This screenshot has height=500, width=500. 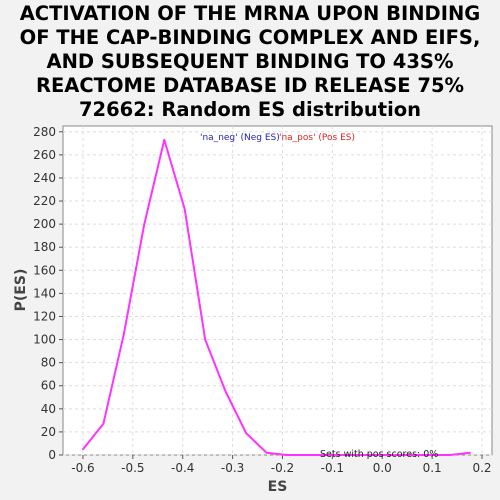 What do you see at coordinates (44, 132) in the screenshot?
I see `y-tick-label: 280` at bounding box center [44, 132].